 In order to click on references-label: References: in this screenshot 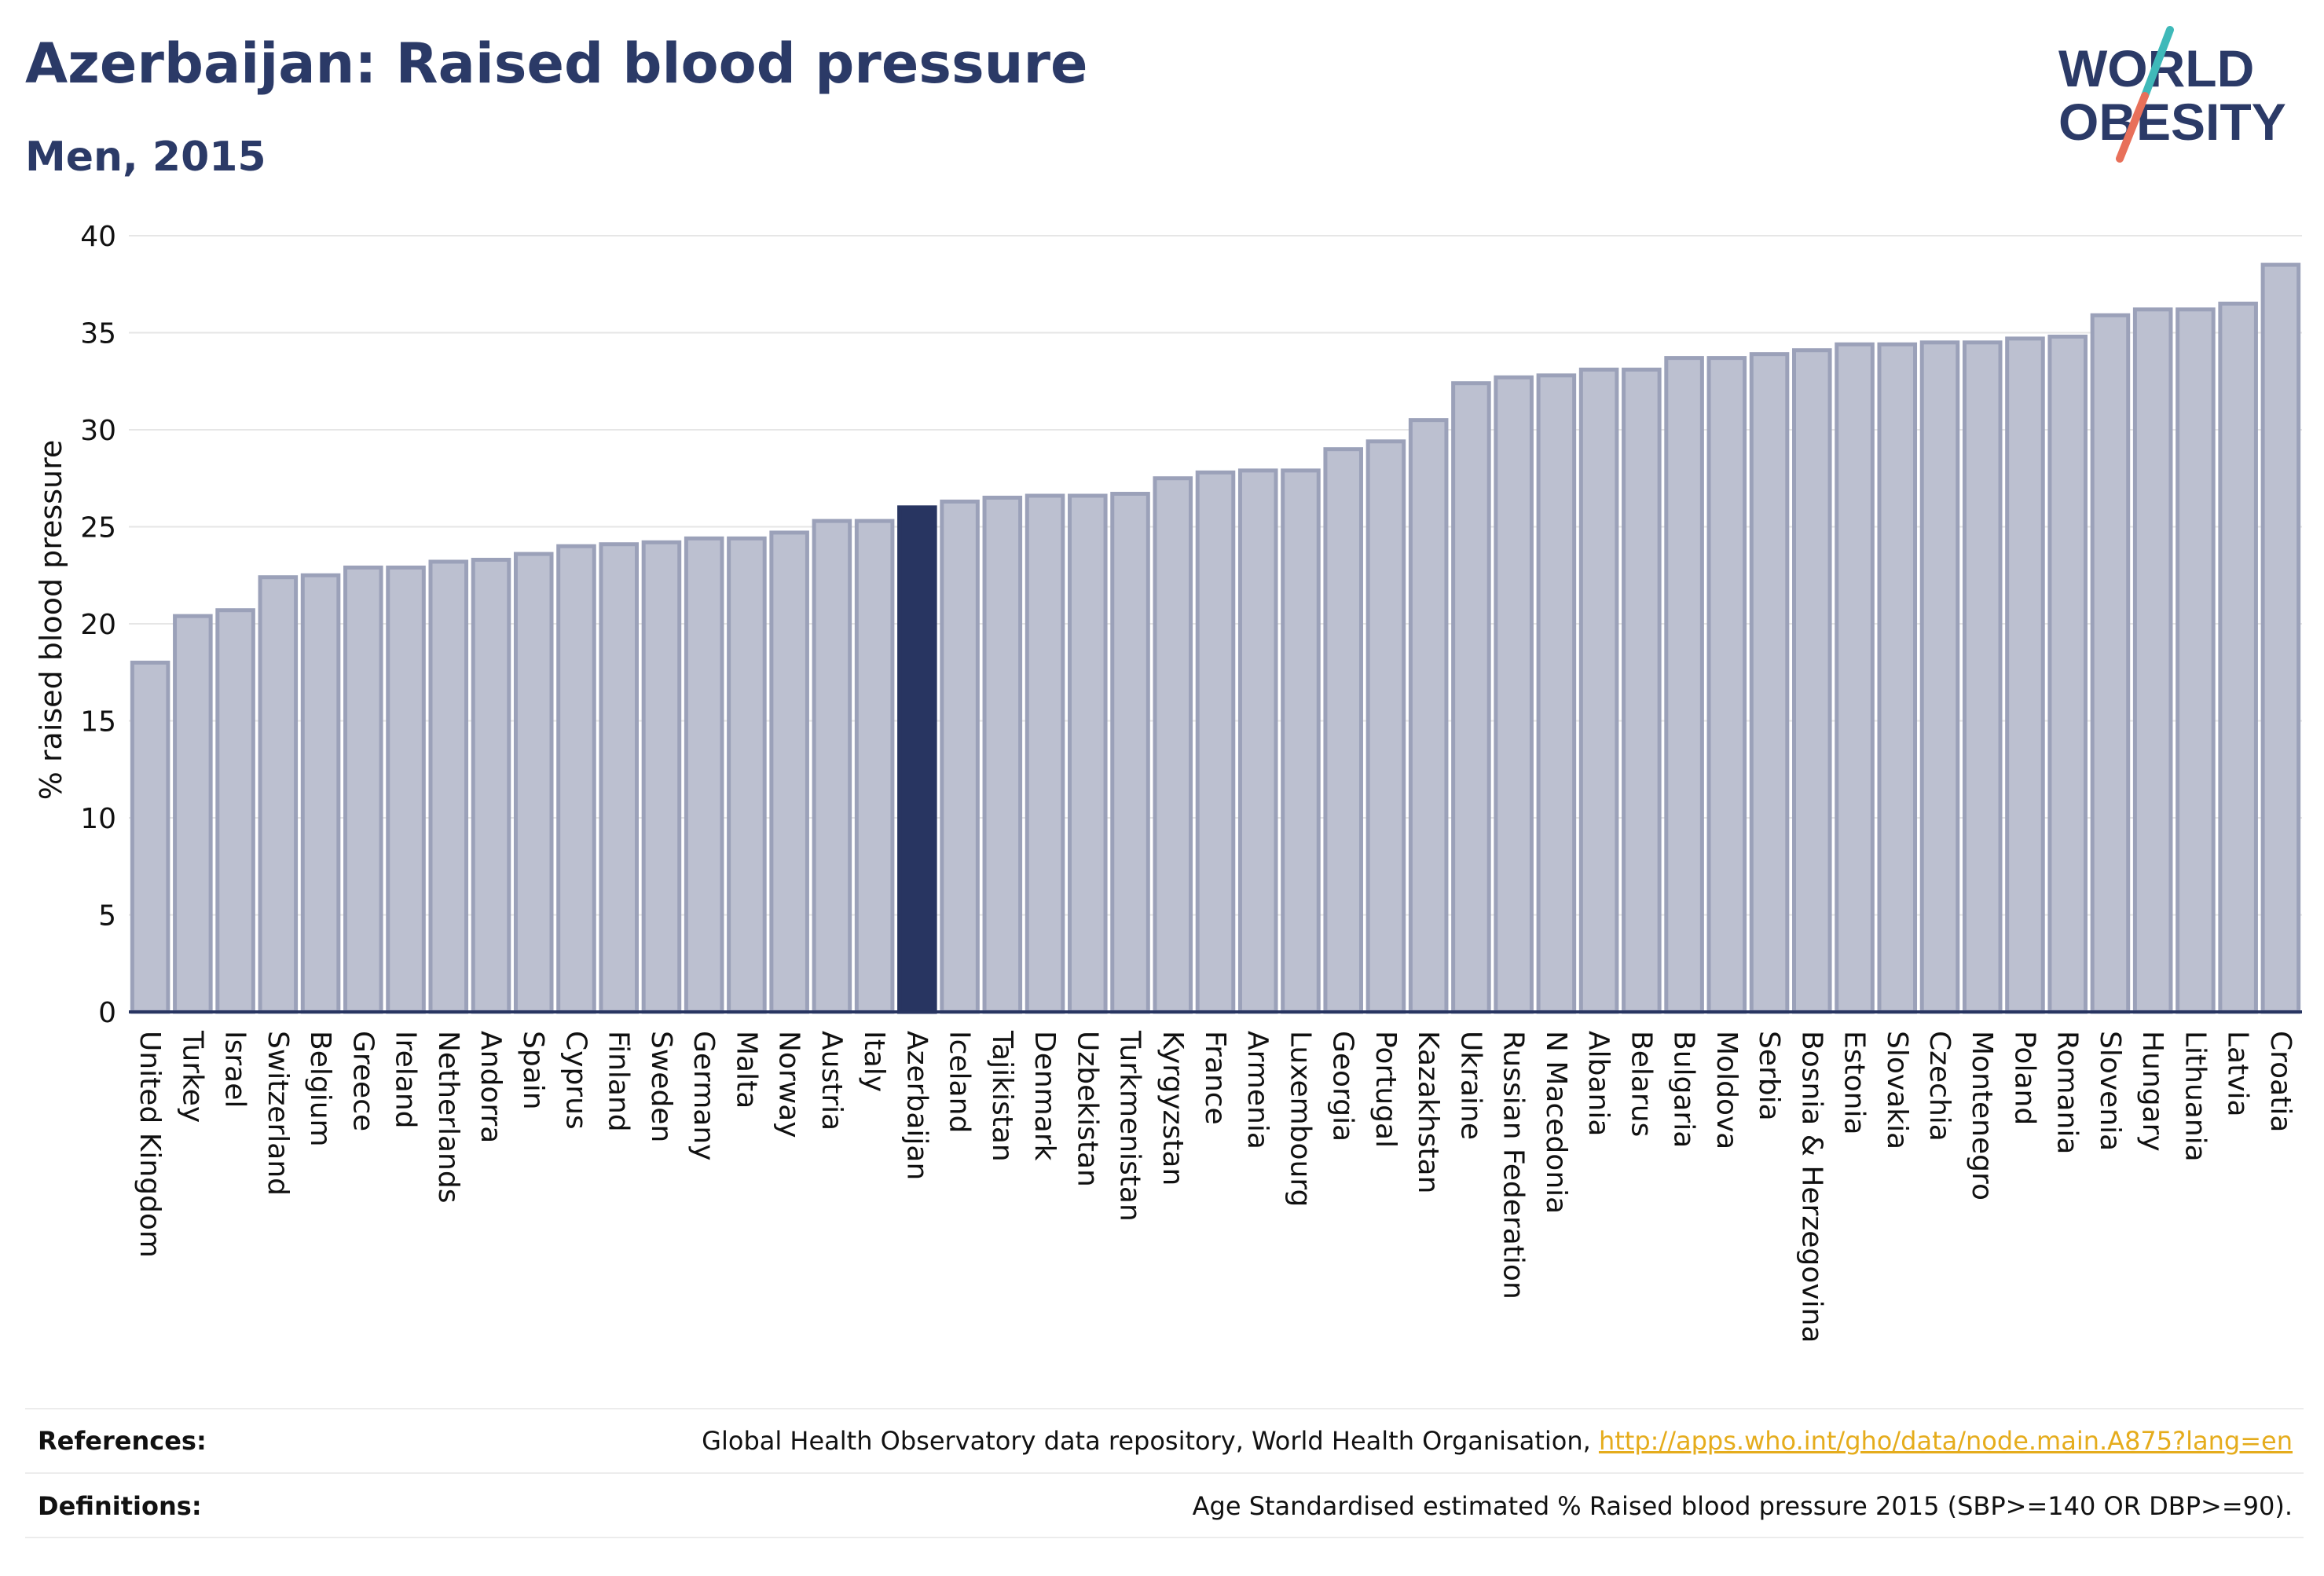, I will do `click(122, 1441)`.